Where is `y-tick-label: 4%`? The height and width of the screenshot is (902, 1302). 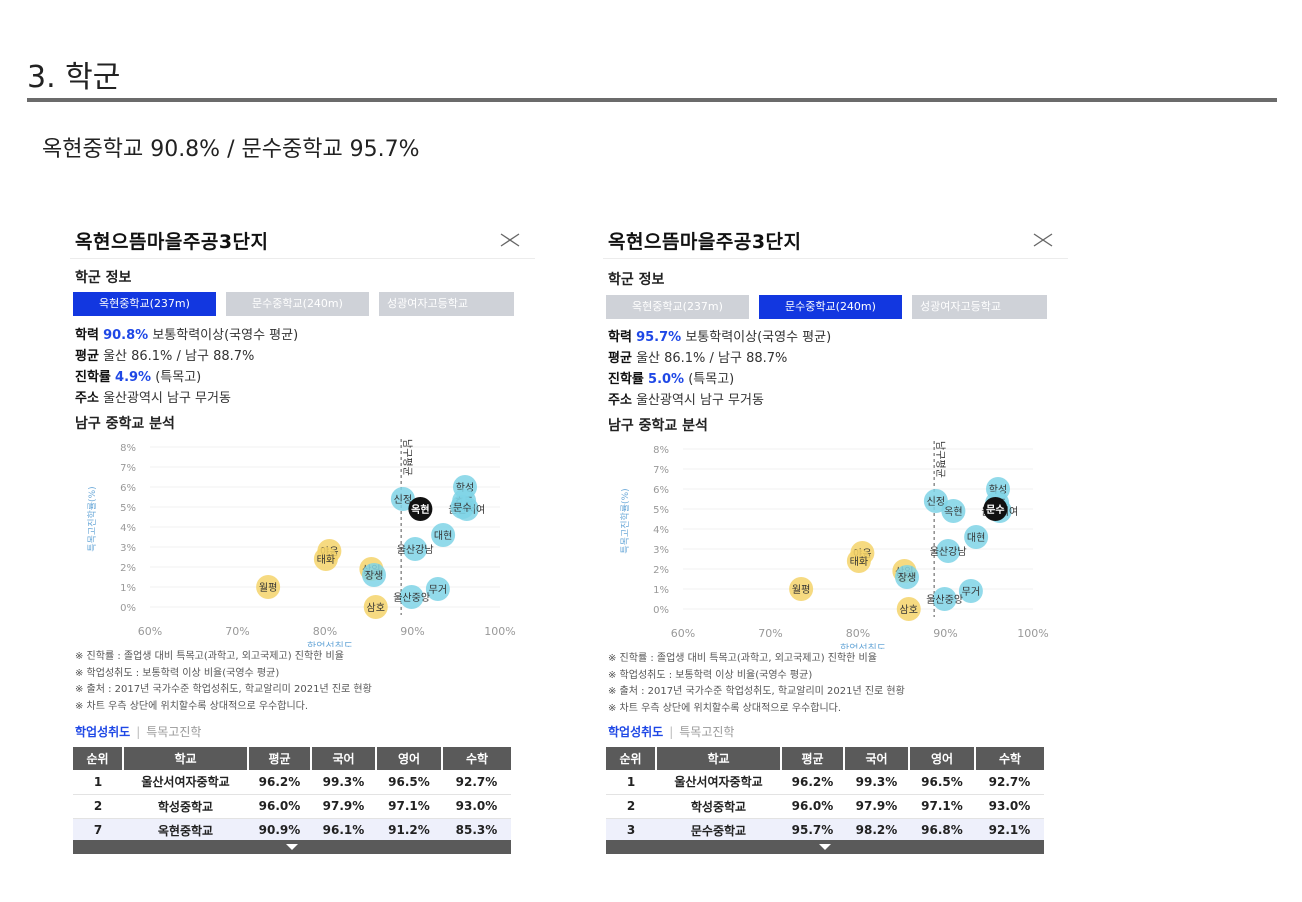 y-tick-label: 4% is located at coordinates (128, 528).